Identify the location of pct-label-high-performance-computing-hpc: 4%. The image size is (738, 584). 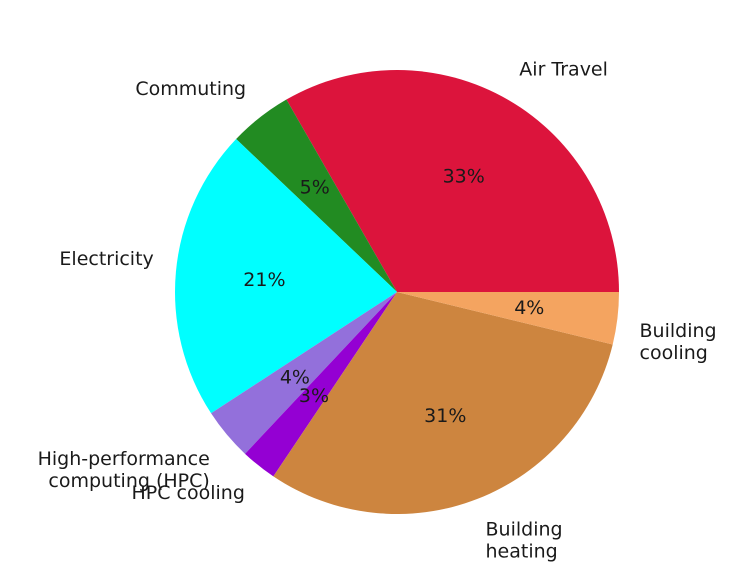
(295, 378).